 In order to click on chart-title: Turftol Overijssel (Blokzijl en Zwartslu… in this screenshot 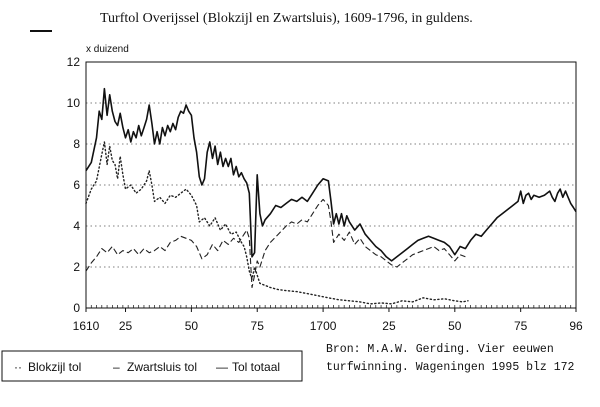, I will do `click(286, 18)`.